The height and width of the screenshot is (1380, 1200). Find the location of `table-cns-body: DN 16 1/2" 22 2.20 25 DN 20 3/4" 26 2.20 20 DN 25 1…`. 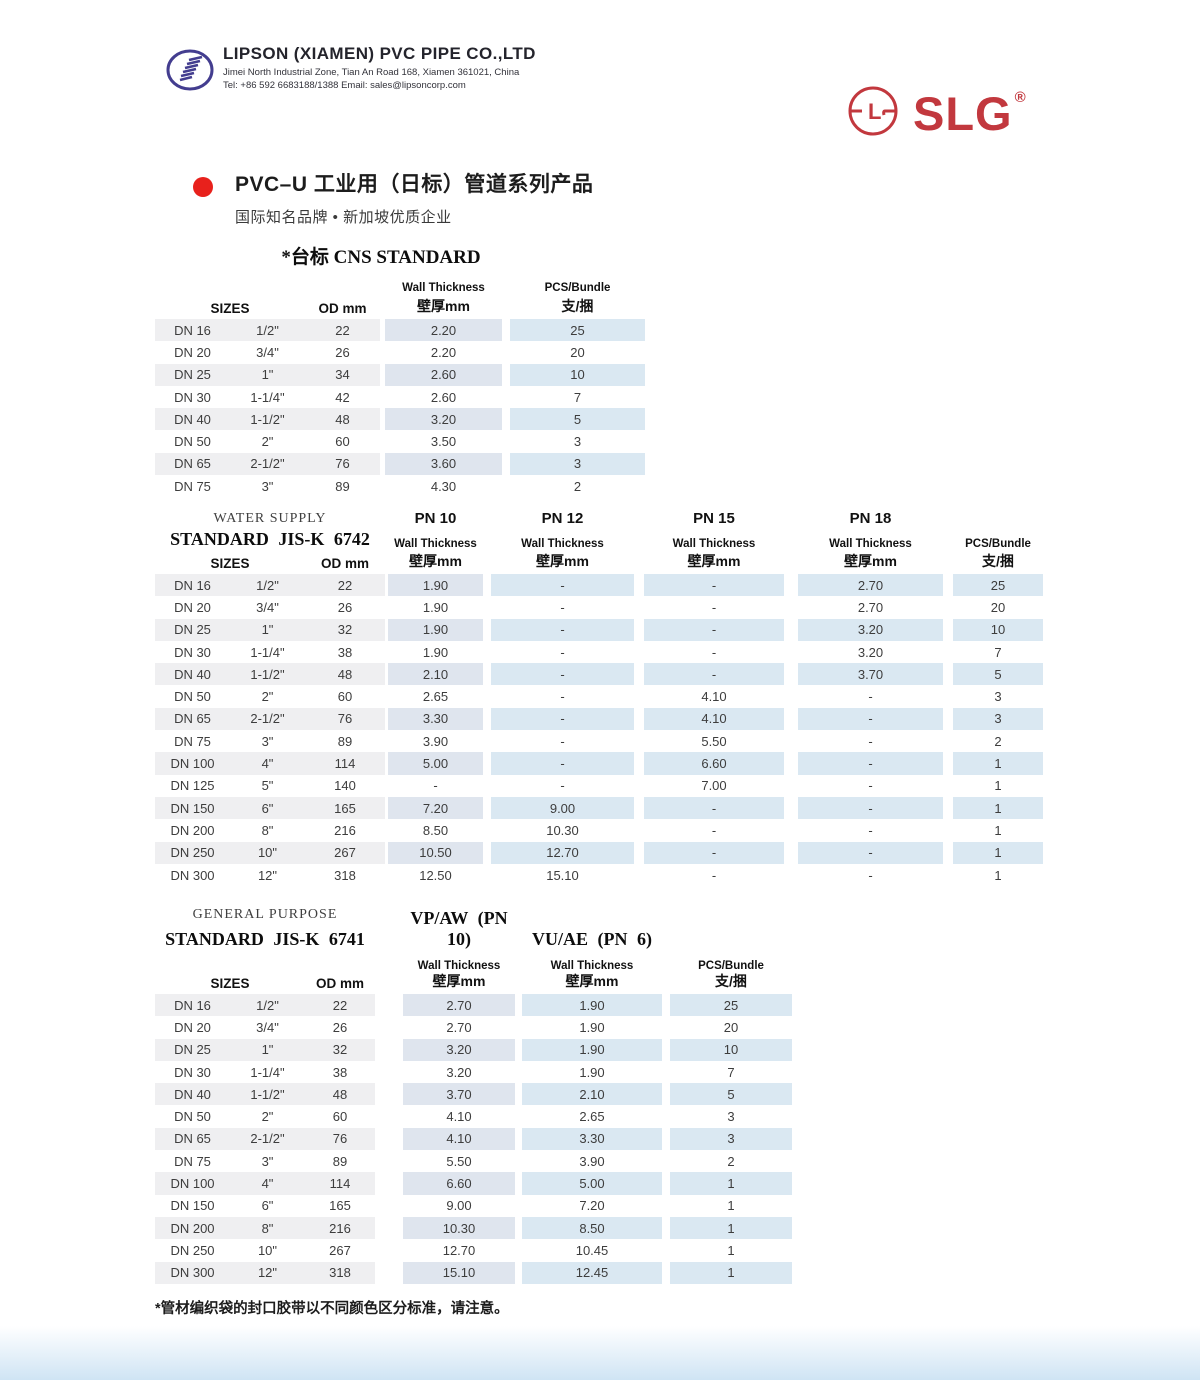

table-cns-body: DN 16 1/2" 22 2.20 25 DN 20 3/4" 26 2.20 20 DN 25 1… is located at coordinates (400, 408).